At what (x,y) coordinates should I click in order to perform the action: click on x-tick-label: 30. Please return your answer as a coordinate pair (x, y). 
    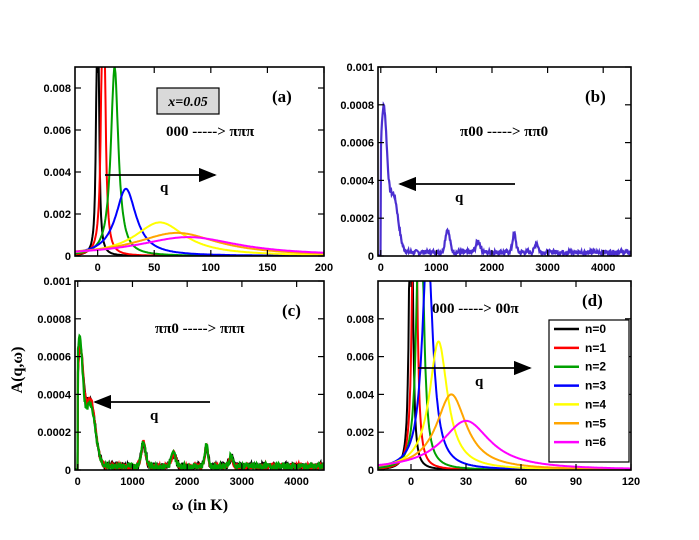
    Looking at the image, I should click on (466, 482).